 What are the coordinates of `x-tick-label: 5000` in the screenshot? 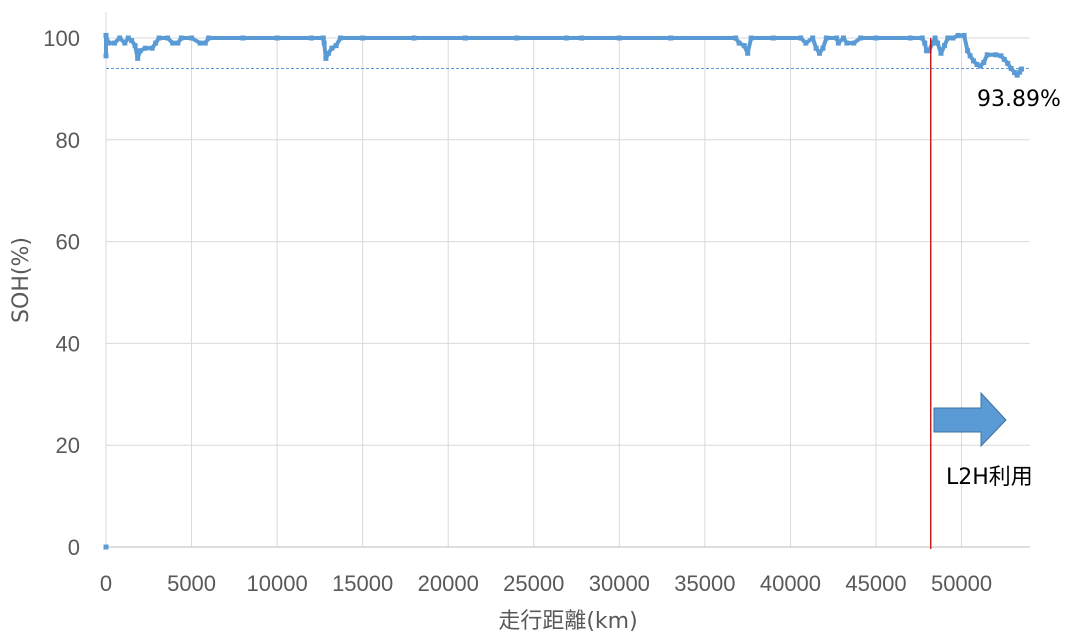 It's located at (191, 583).